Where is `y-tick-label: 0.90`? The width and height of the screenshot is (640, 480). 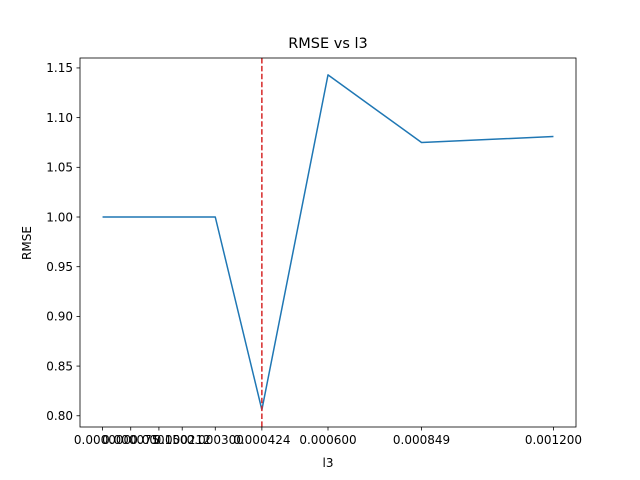 y-tick-label: 0.90 is located at coordinates (59, 317).